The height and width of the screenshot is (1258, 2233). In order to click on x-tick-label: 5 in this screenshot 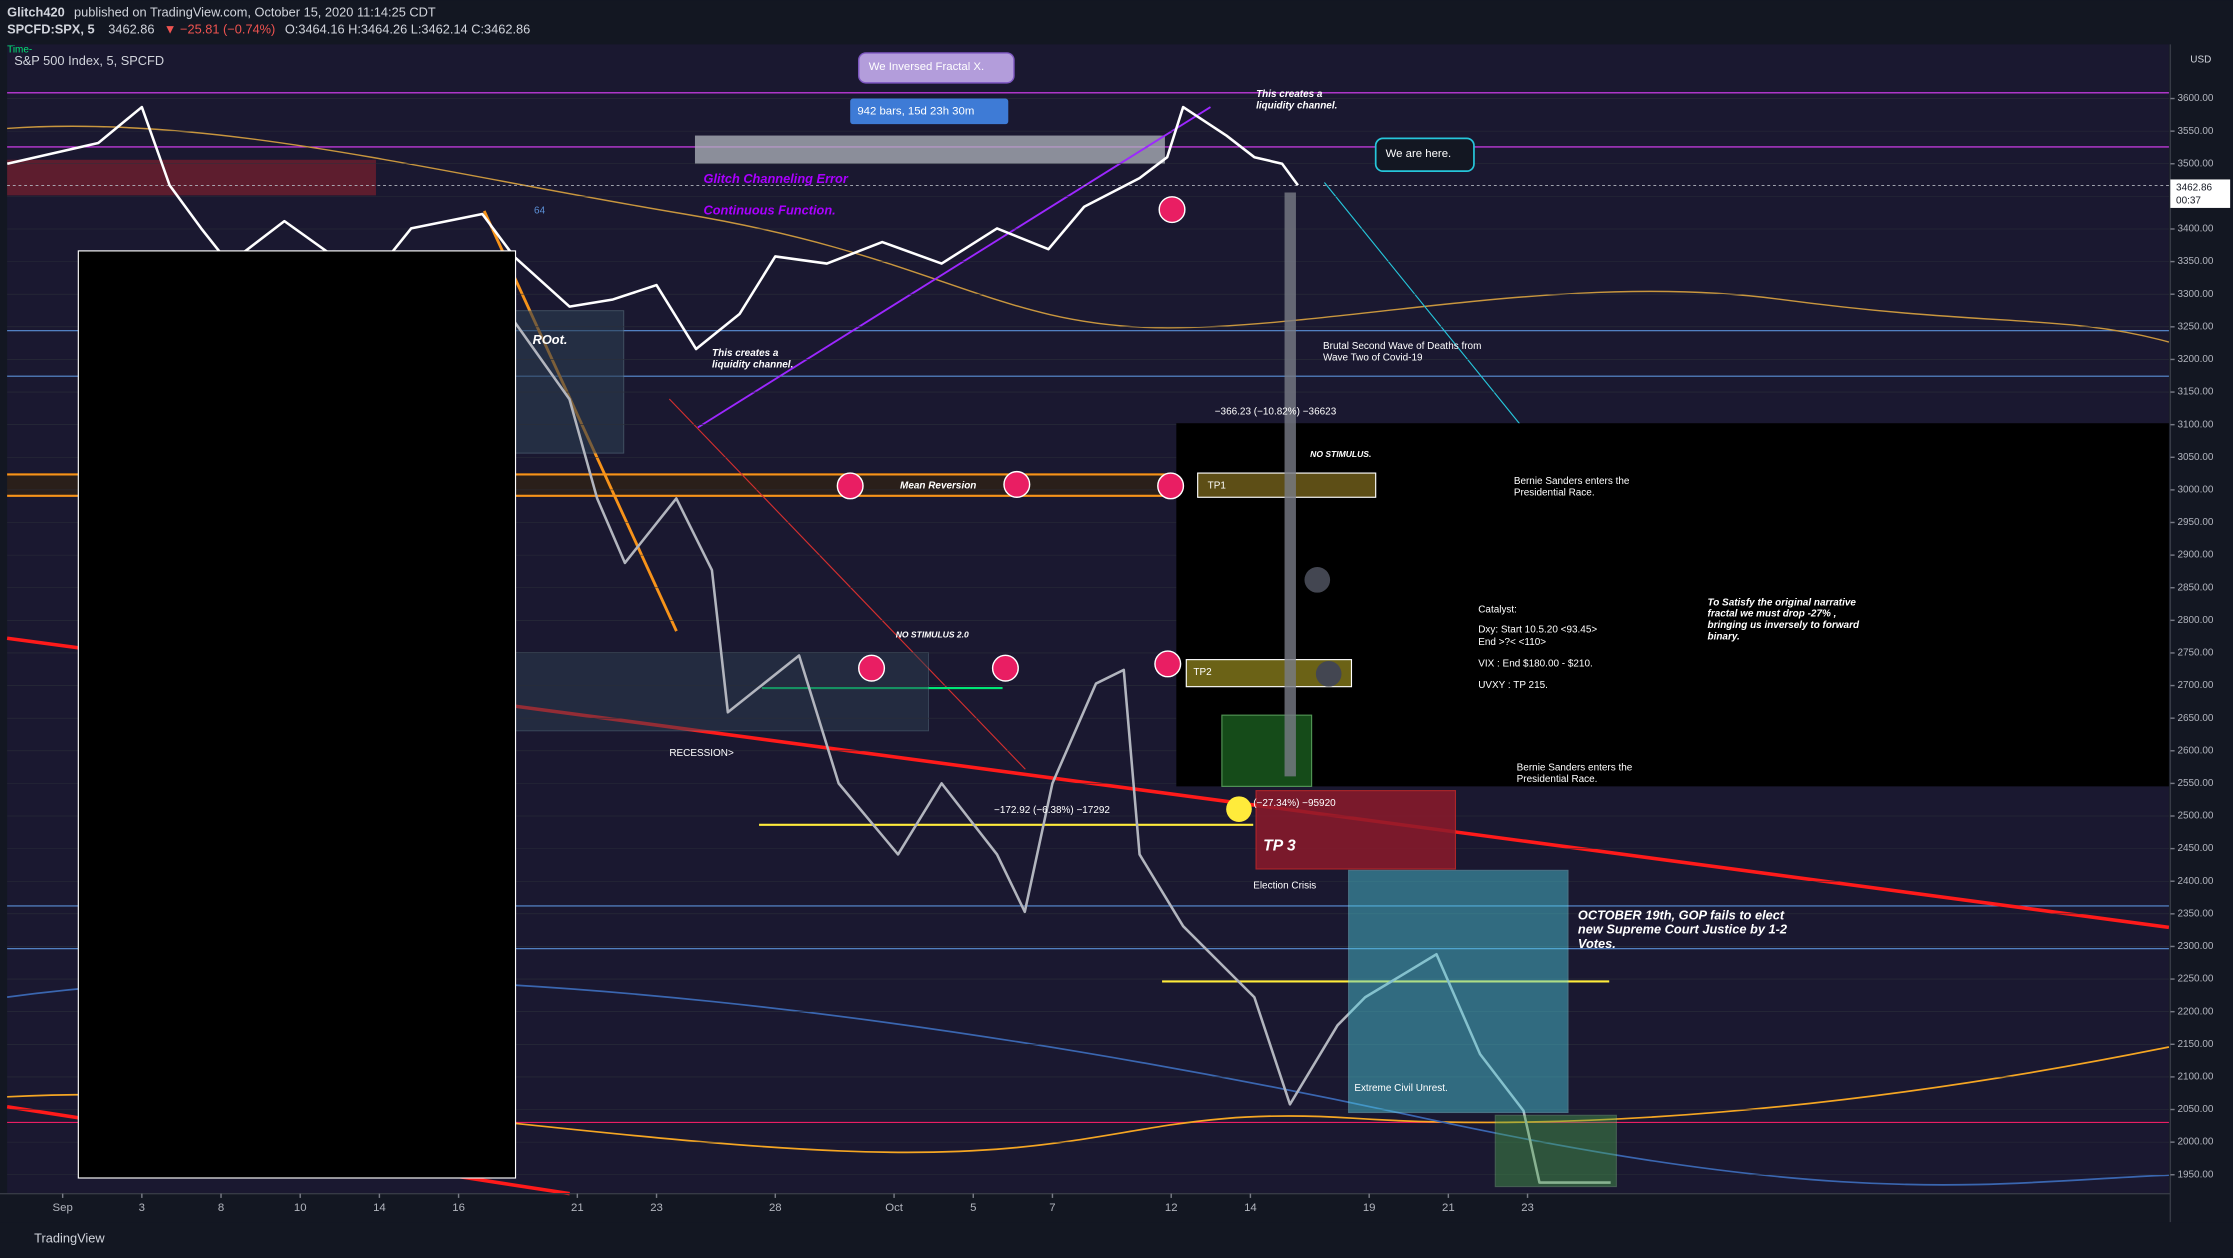, I will do `click(973, 1208)`.